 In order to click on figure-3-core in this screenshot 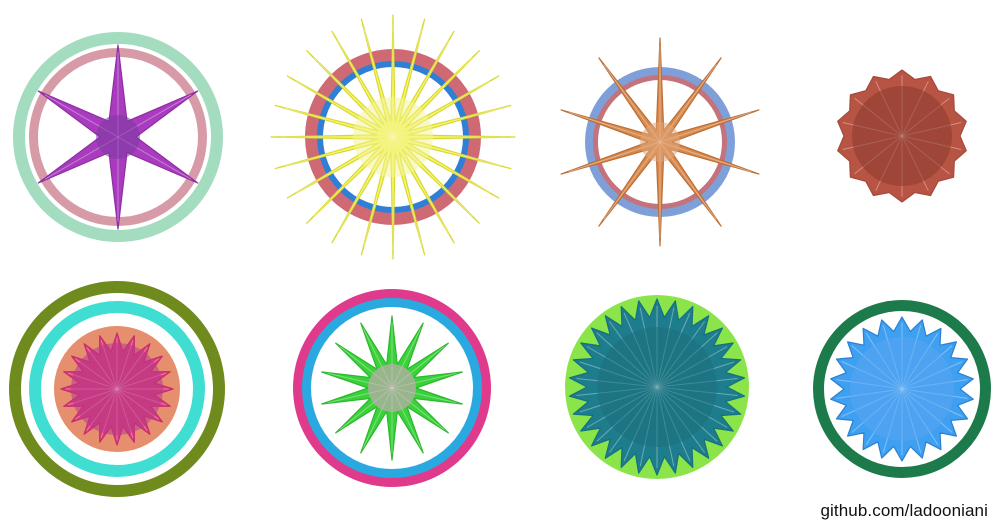, I will do `click(660, 142)`.